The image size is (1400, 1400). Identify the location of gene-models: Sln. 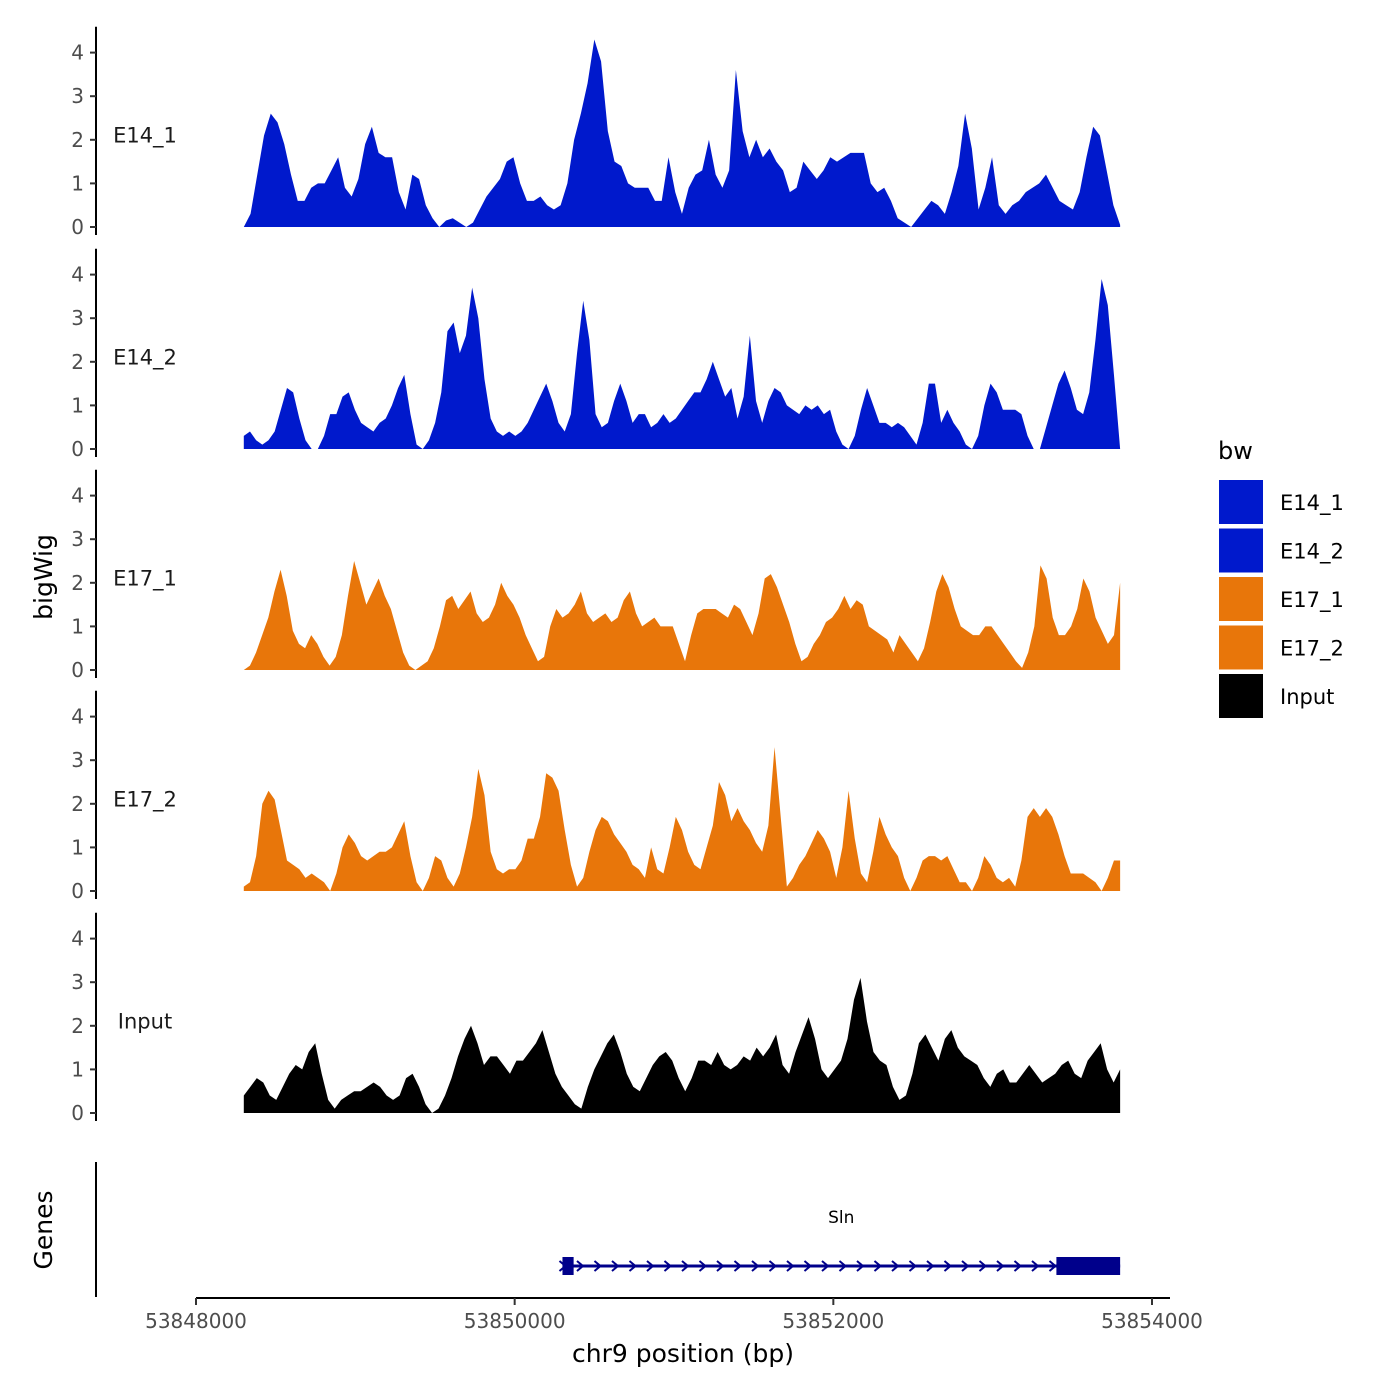
(839, 1241).